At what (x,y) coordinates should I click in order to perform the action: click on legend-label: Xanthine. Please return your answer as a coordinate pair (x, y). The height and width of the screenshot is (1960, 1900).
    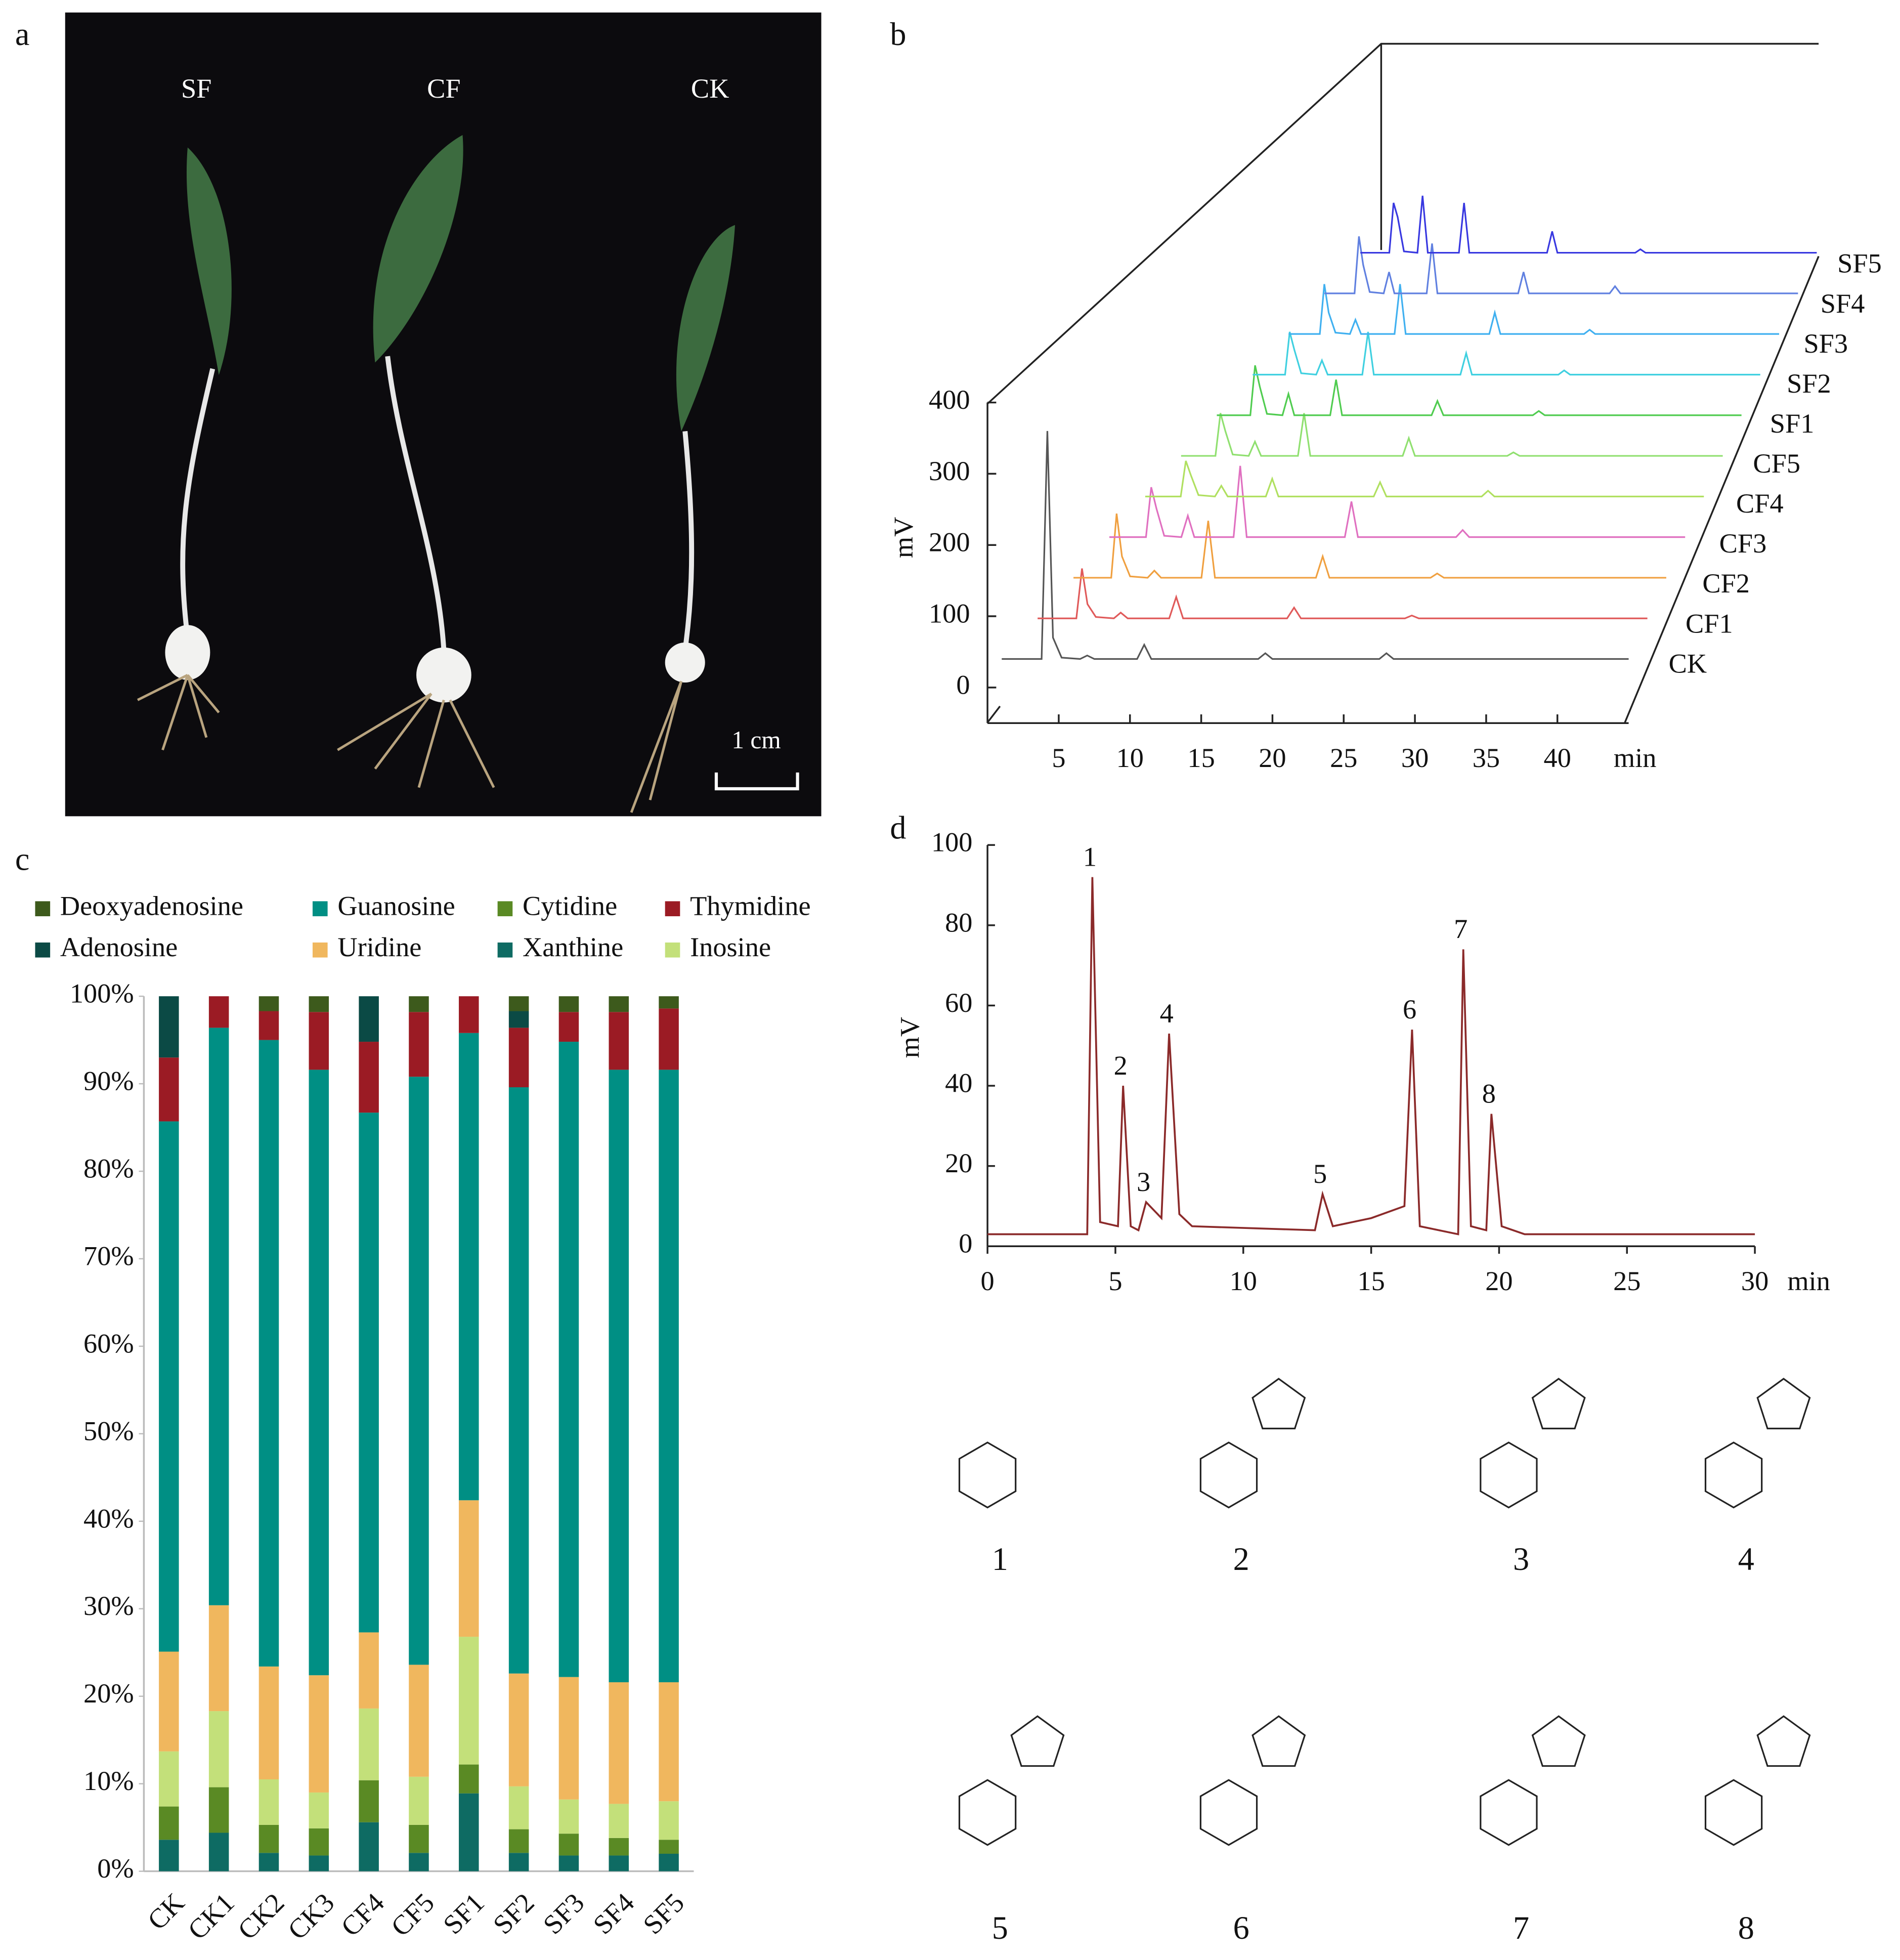
    Looking at the image, I should click on (573, 947).